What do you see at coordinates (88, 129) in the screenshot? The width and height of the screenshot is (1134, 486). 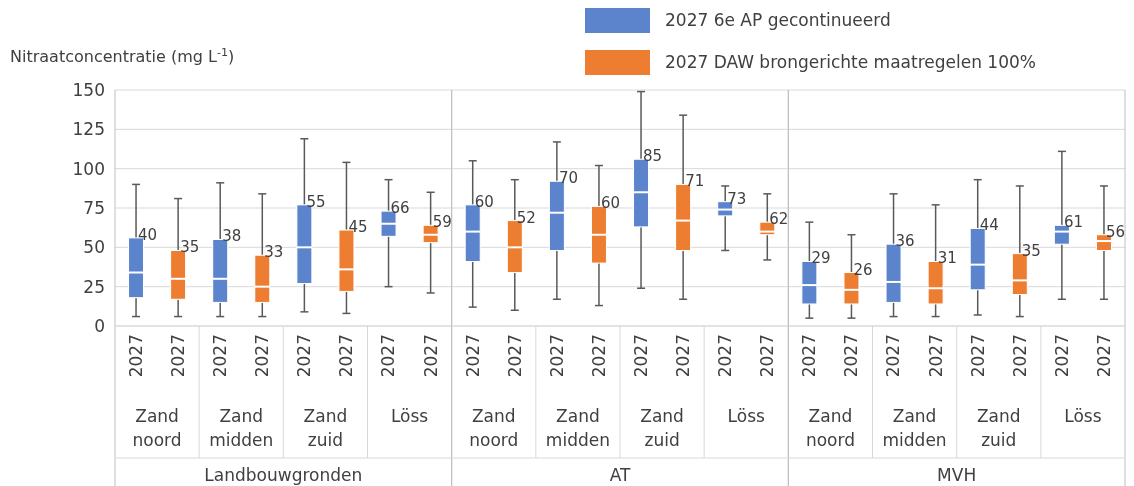 I see `y-tick-label: 125` at bounding box center [88, 129].